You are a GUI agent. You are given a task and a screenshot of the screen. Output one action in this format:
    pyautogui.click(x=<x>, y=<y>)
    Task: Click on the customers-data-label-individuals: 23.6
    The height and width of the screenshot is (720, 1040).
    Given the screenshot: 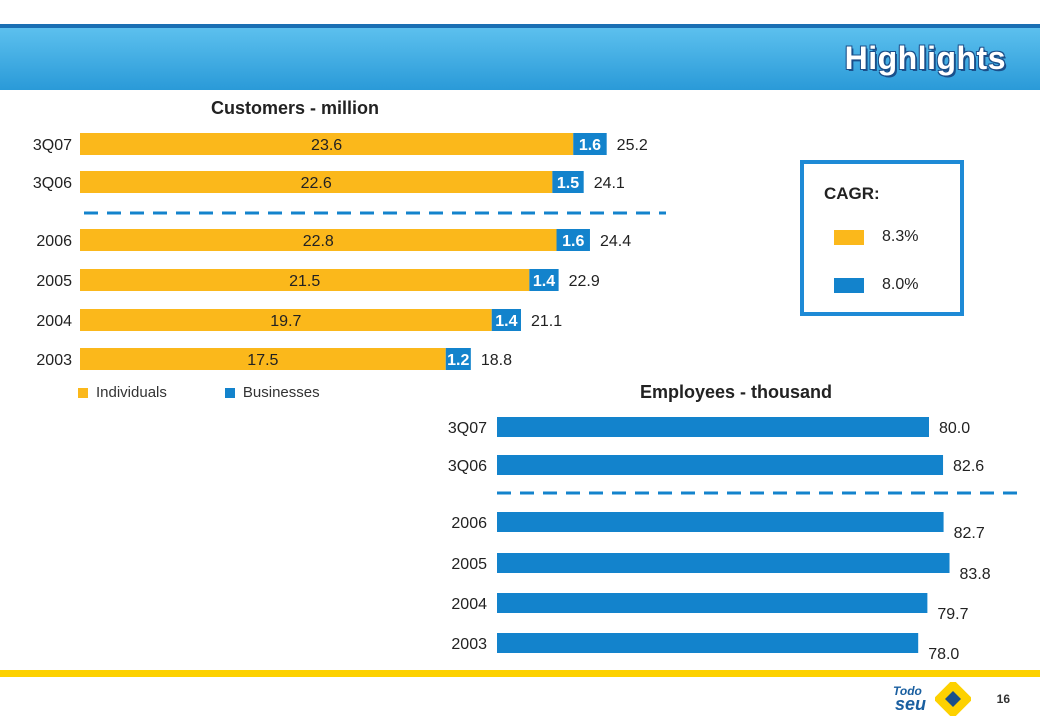 What is the action you would take?
    pyautogui.click(x=326, y=145)
    